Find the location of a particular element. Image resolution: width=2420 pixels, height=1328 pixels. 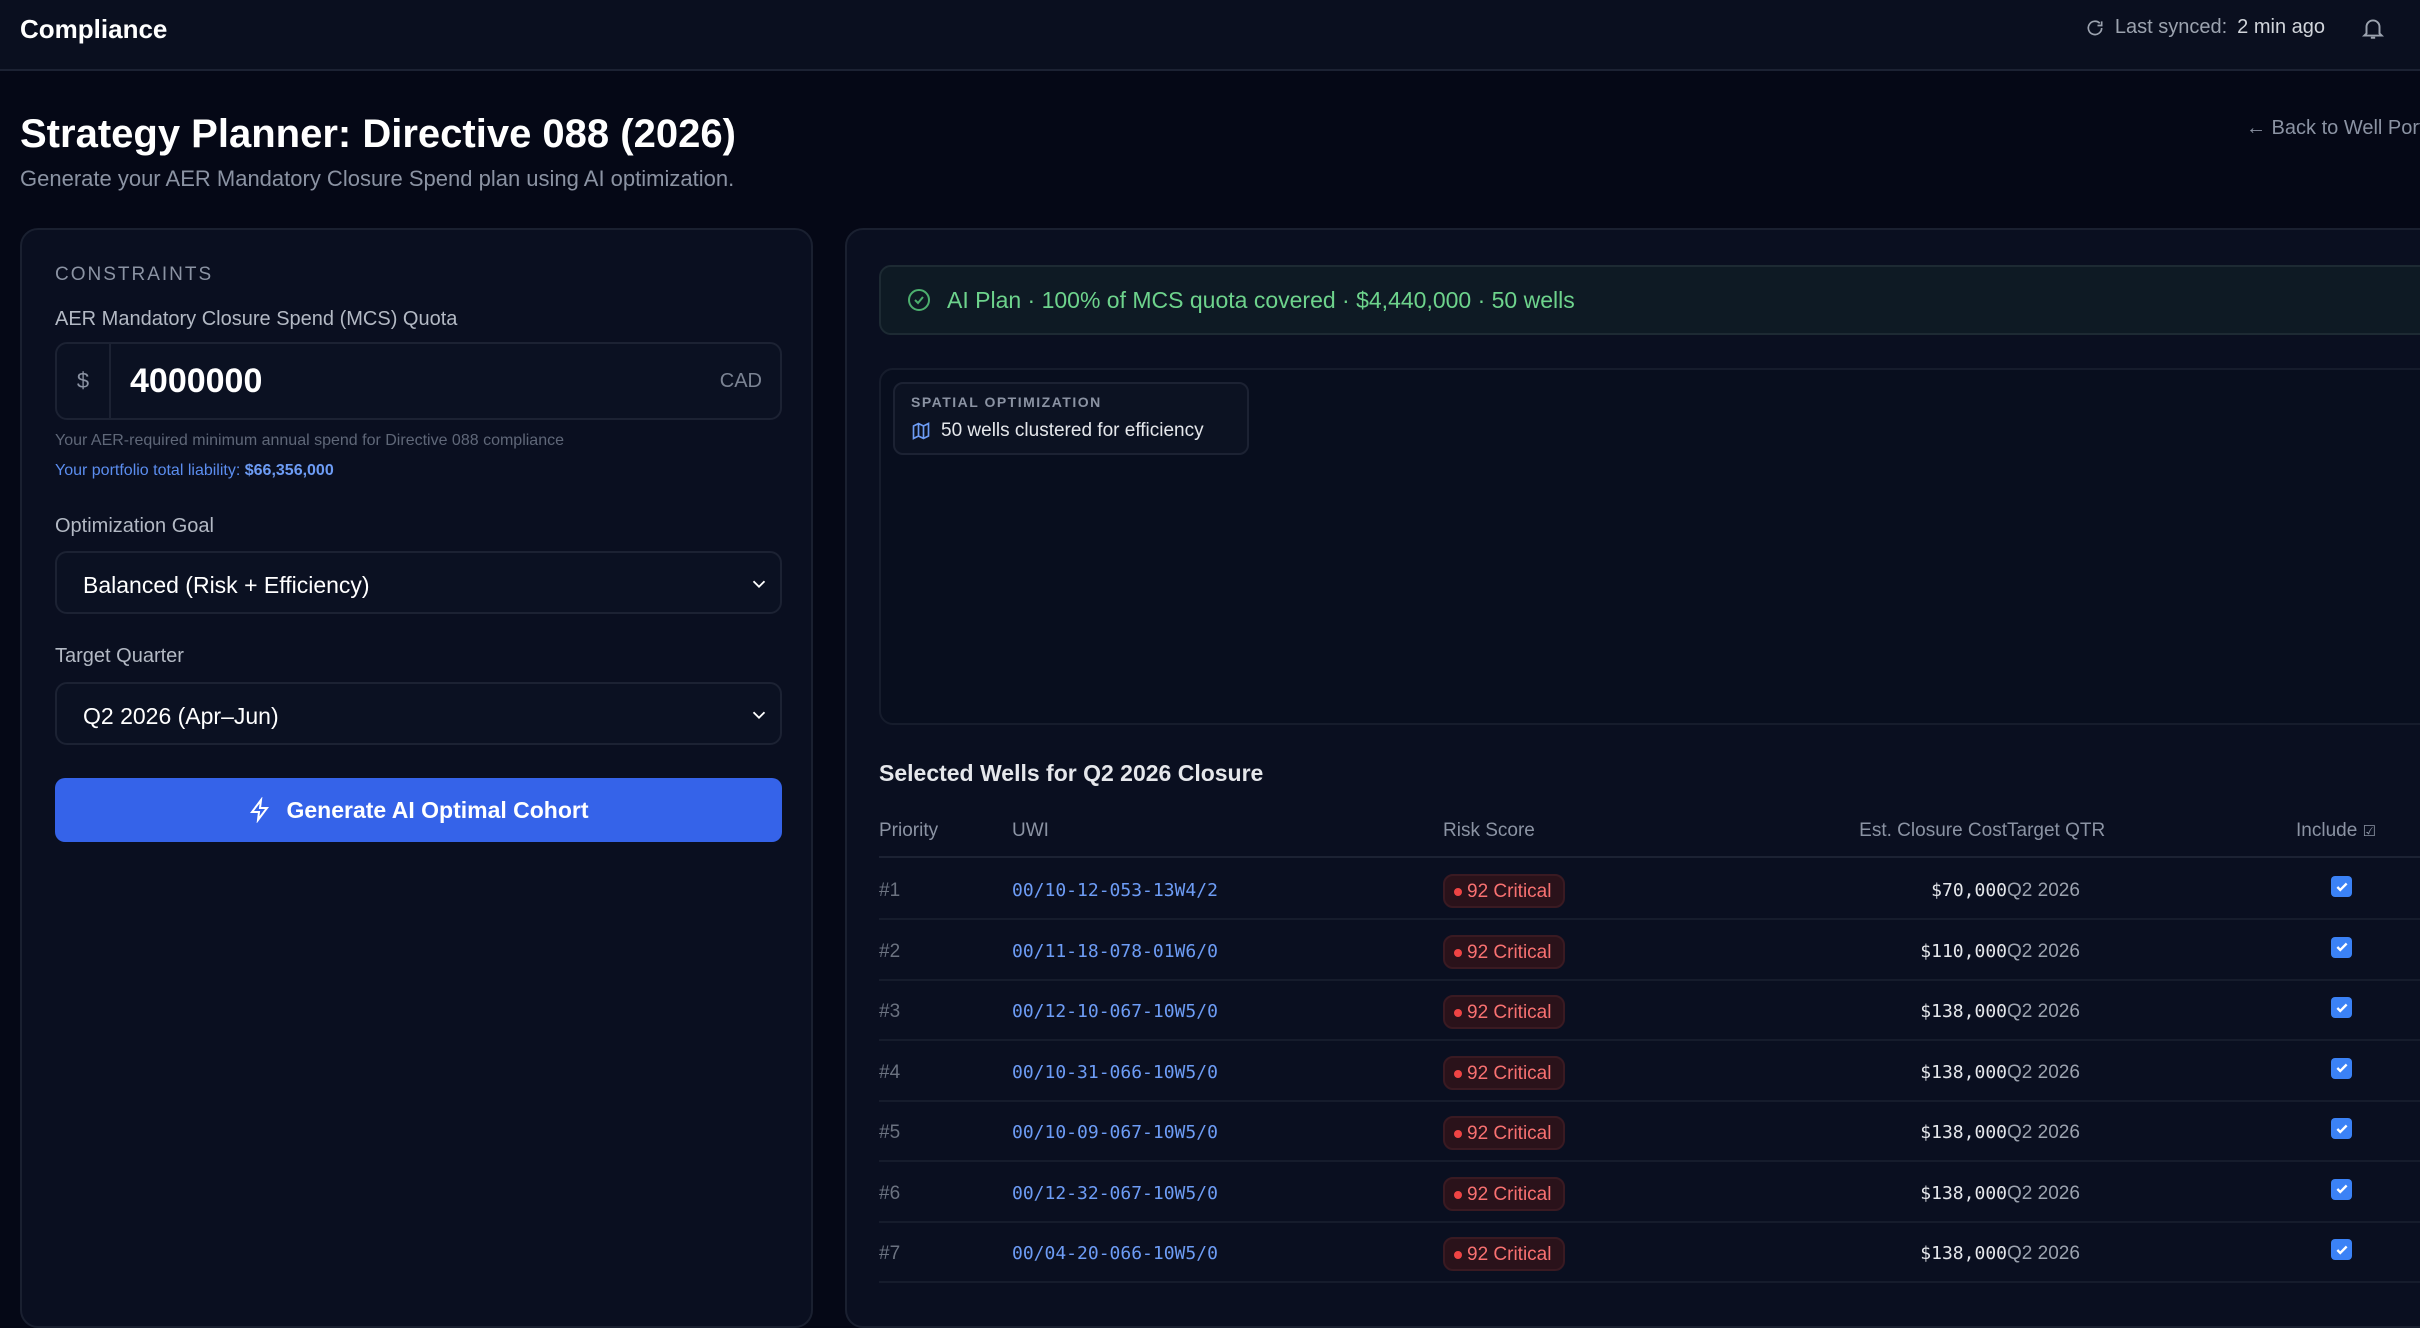

quarter-value: Q2 2026 (Apr–Jun) is located at coordinates (181, 716).